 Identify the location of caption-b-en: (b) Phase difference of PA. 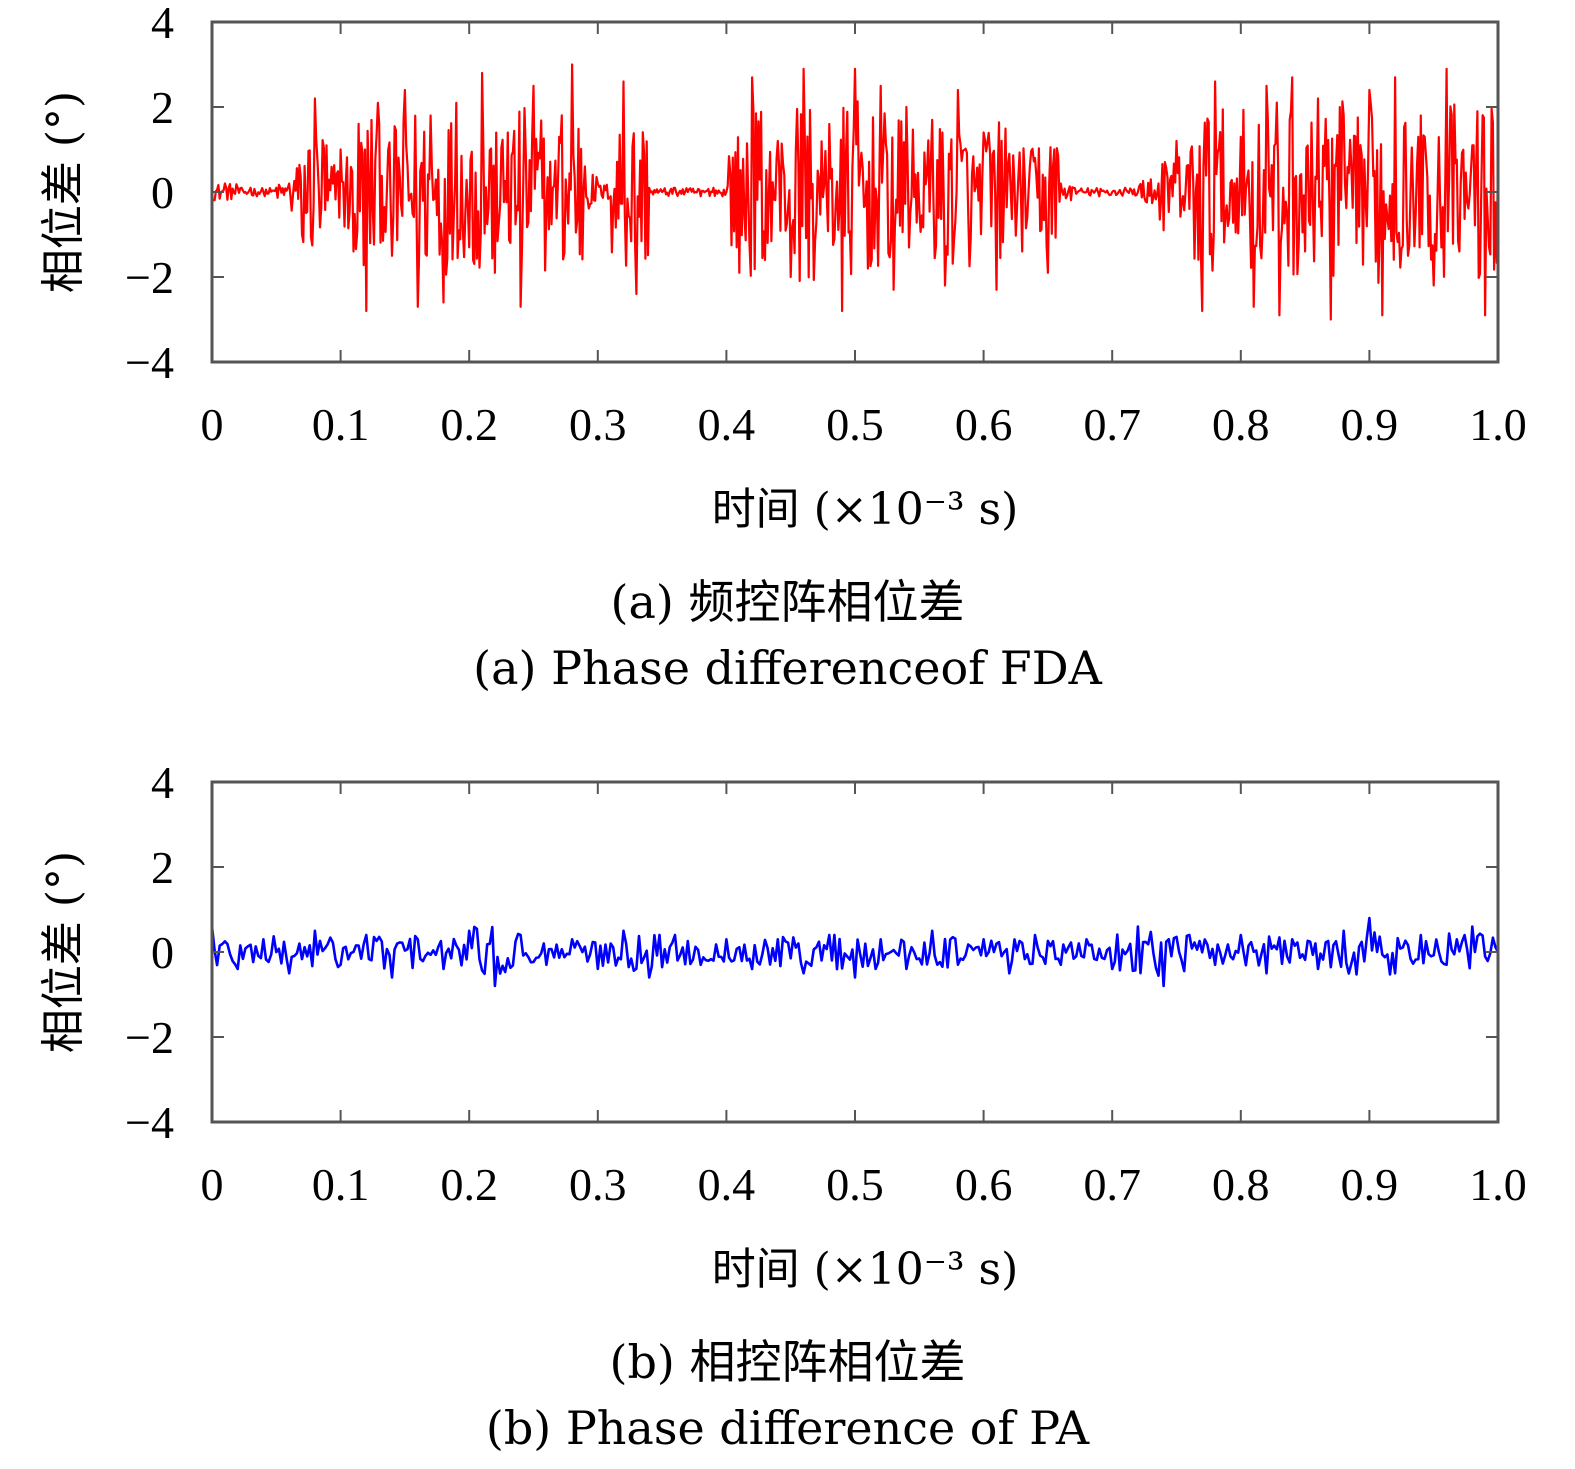
(787, 1428).